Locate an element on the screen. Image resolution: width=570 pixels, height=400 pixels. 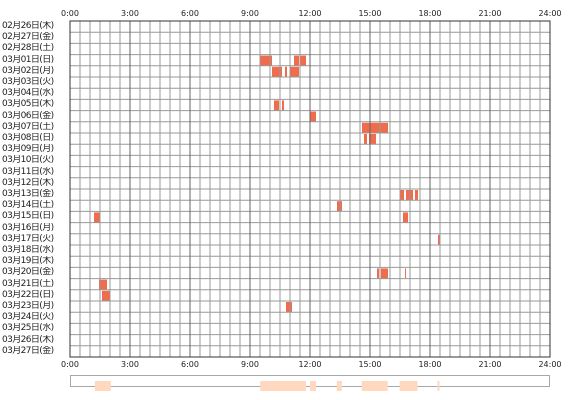
day-label: 03月12日(木) is located at coordinates (28, 182).